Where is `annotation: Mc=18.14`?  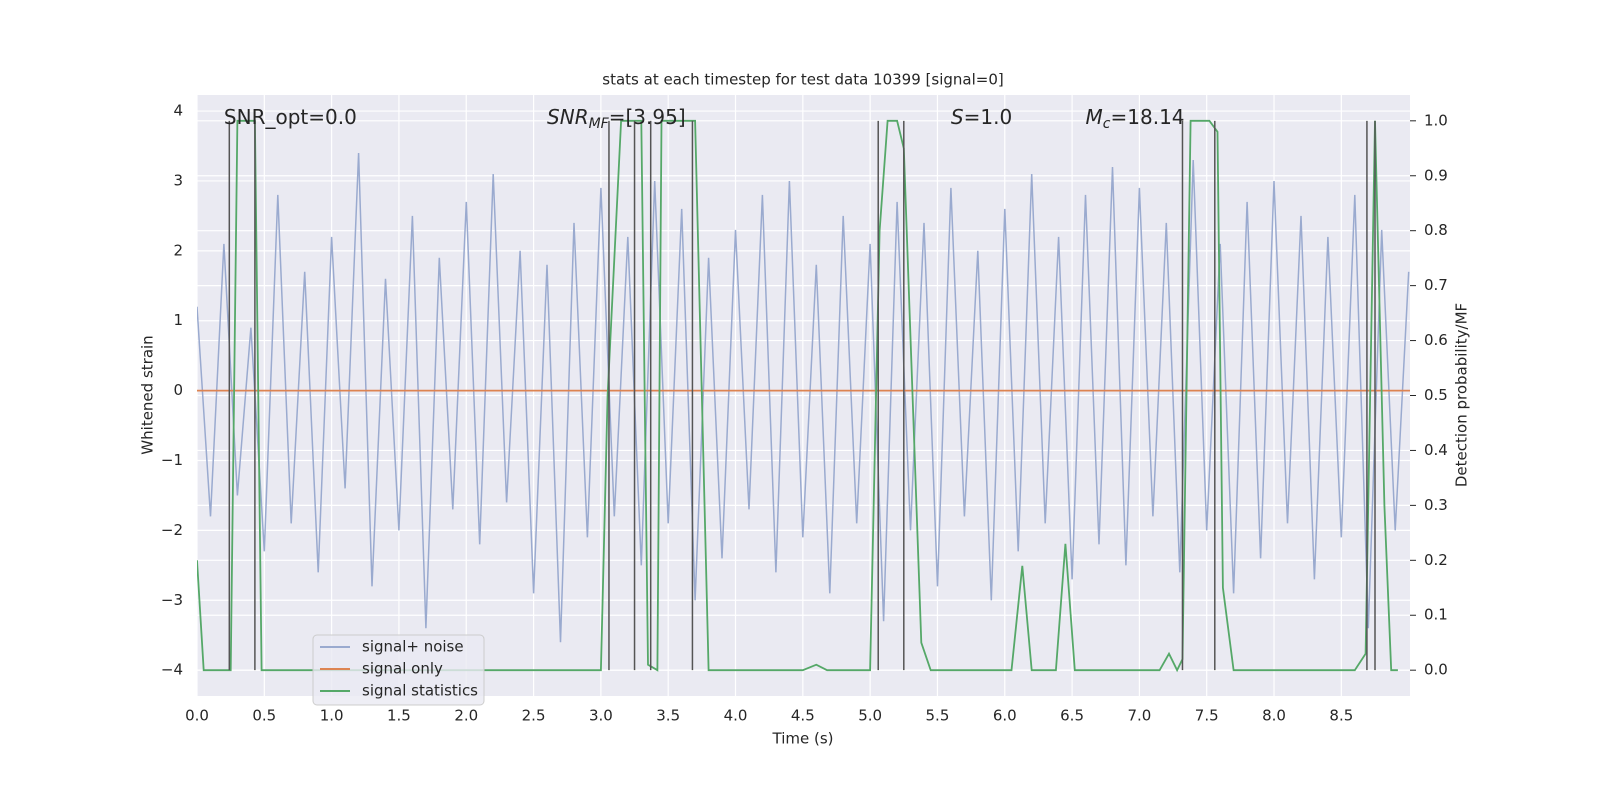
annotation: Mc=18.14 is located at coordinates (1135, 119).